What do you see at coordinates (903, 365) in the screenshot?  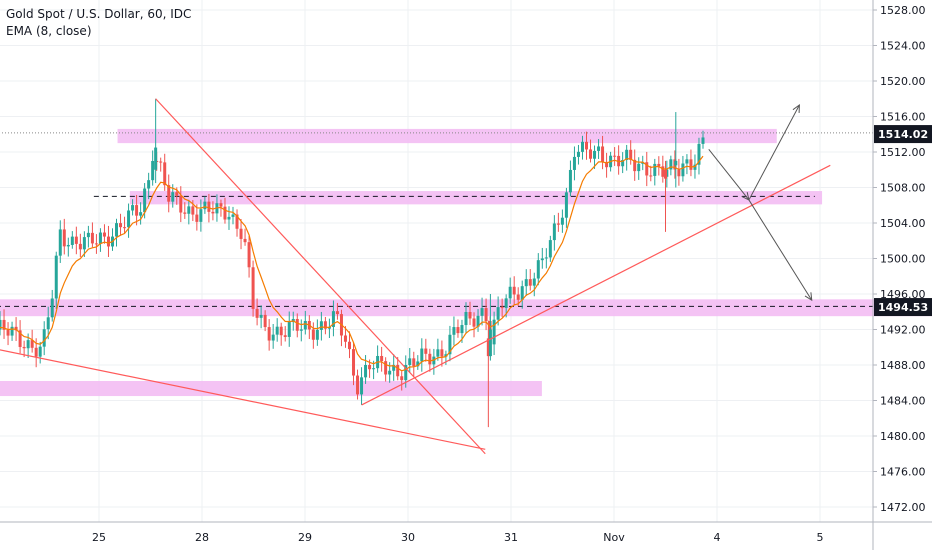 I see `y-tick-label: 1488.00` at bounding box center [903, 365].